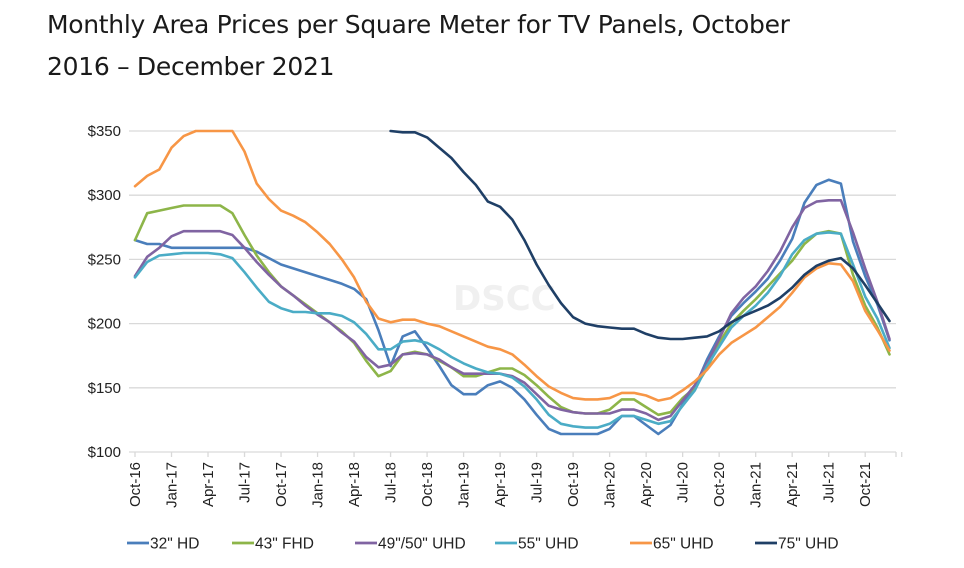 The width and height of the screenshot is (964, 568). Describe the element at coordinates (104, 292) in the screenshot. I see `y-axis: $100 $150 $200 $250 $300 $350` at that location.